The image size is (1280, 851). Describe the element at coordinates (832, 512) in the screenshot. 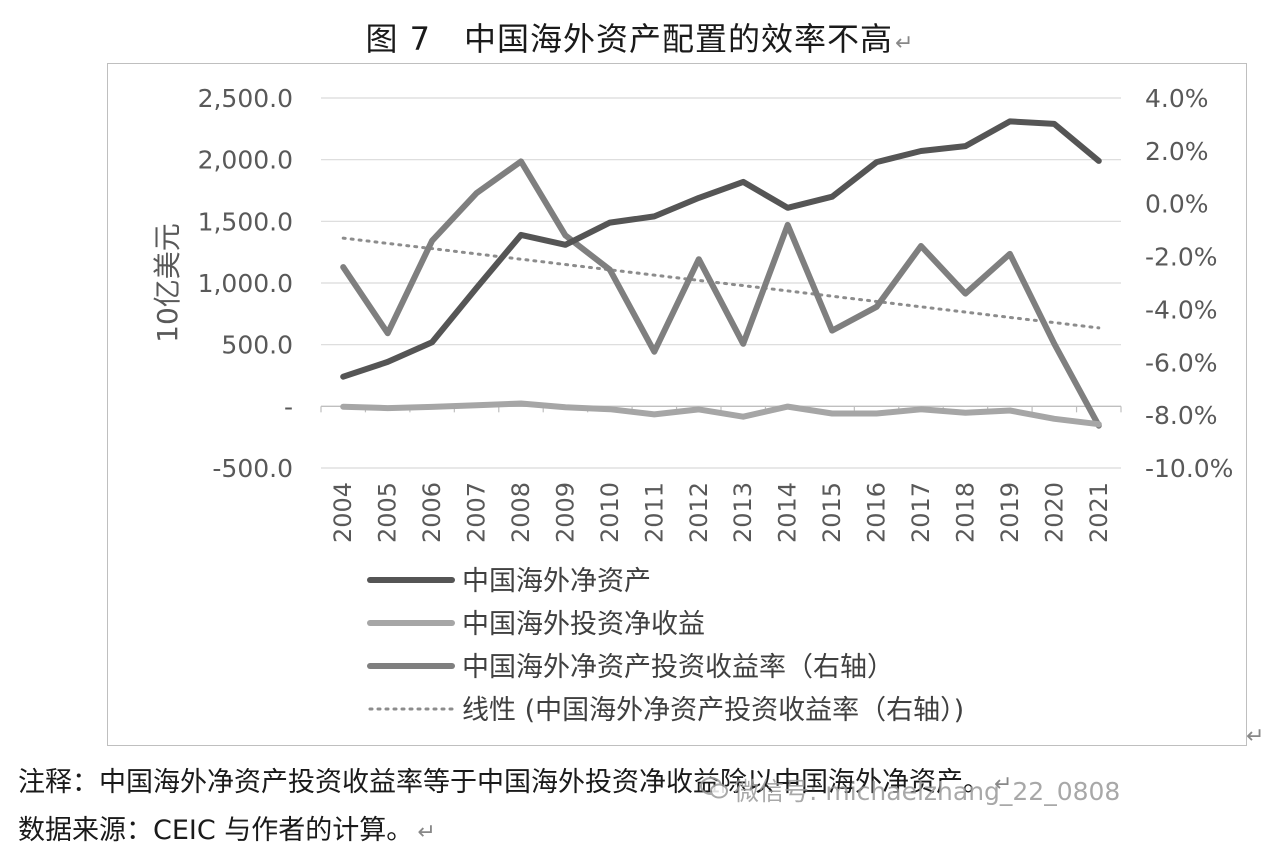

I see `x-tick-label: 2015` at that location.